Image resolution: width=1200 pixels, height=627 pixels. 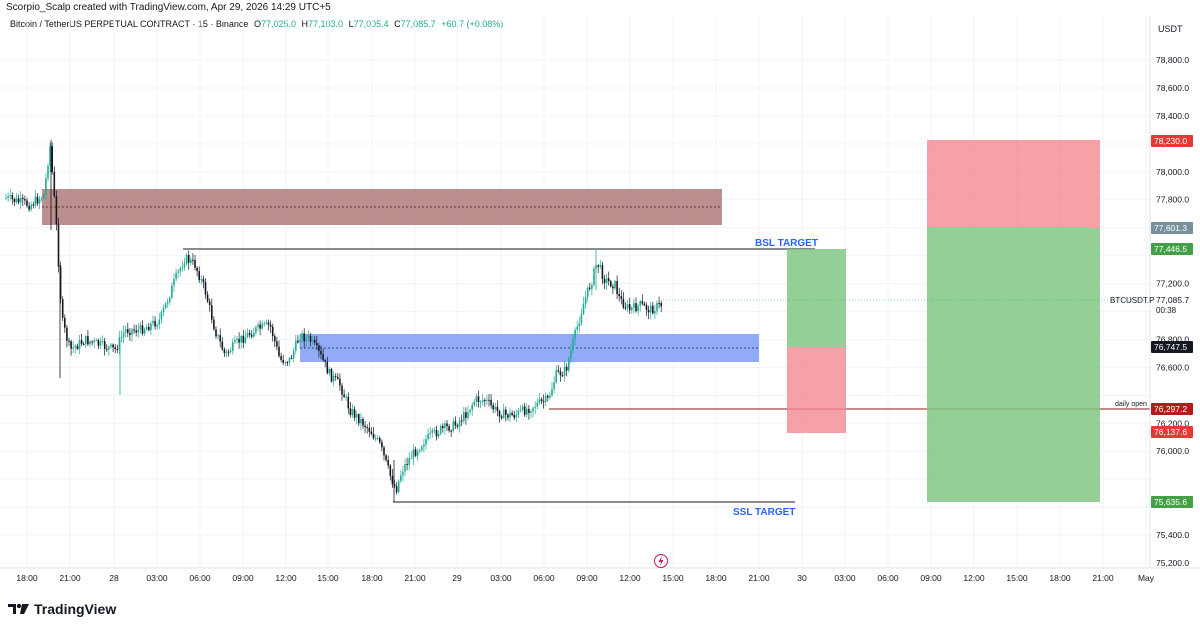 I want to click on currency-label: USDT, so click(x=1170, y=29).